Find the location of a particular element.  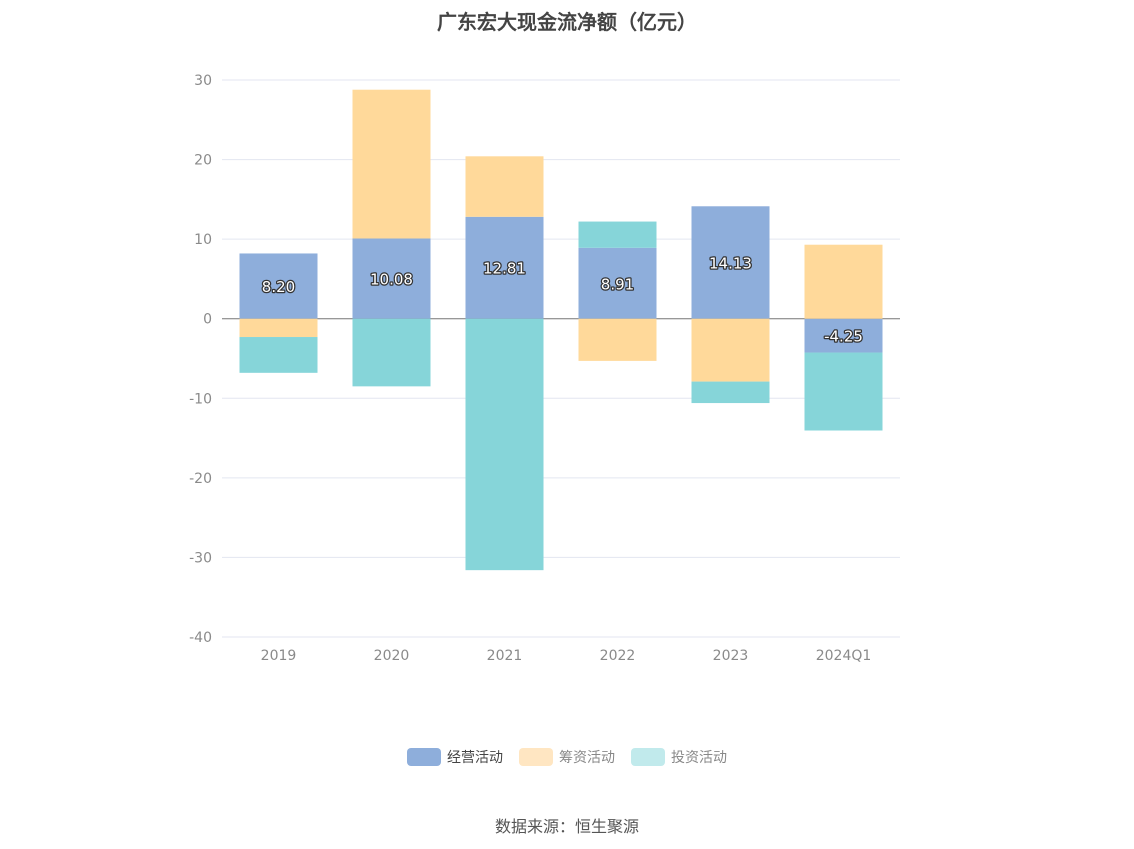

legend-swatch-operating is located at coordinates (424, 757).